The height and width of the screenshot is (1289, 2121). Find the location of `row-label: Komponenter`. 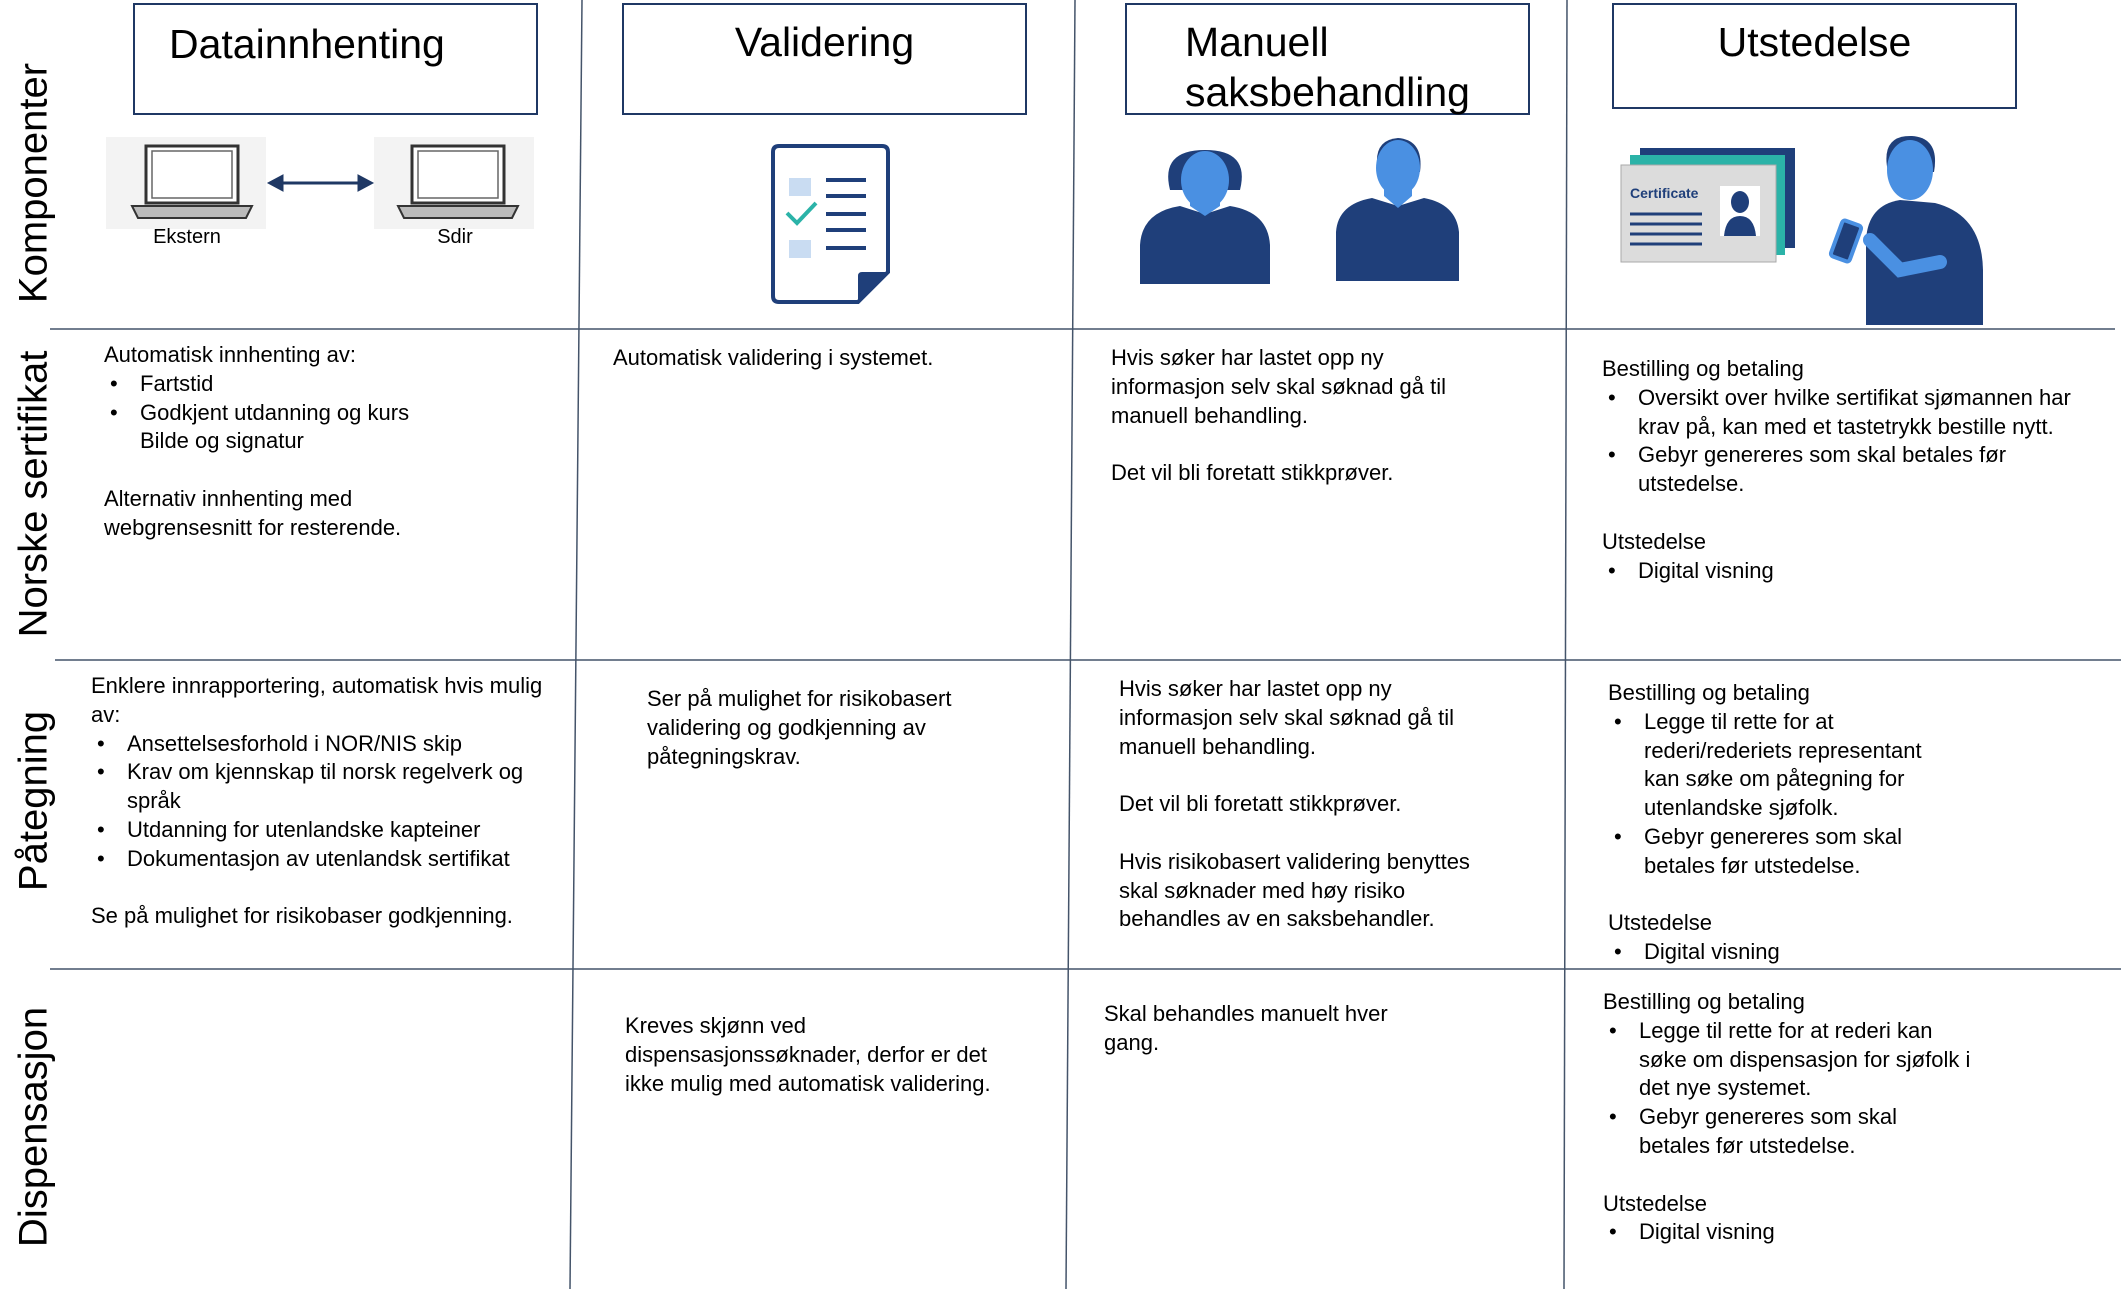

row-label: Komponenter is located at coordinates (33, 183).